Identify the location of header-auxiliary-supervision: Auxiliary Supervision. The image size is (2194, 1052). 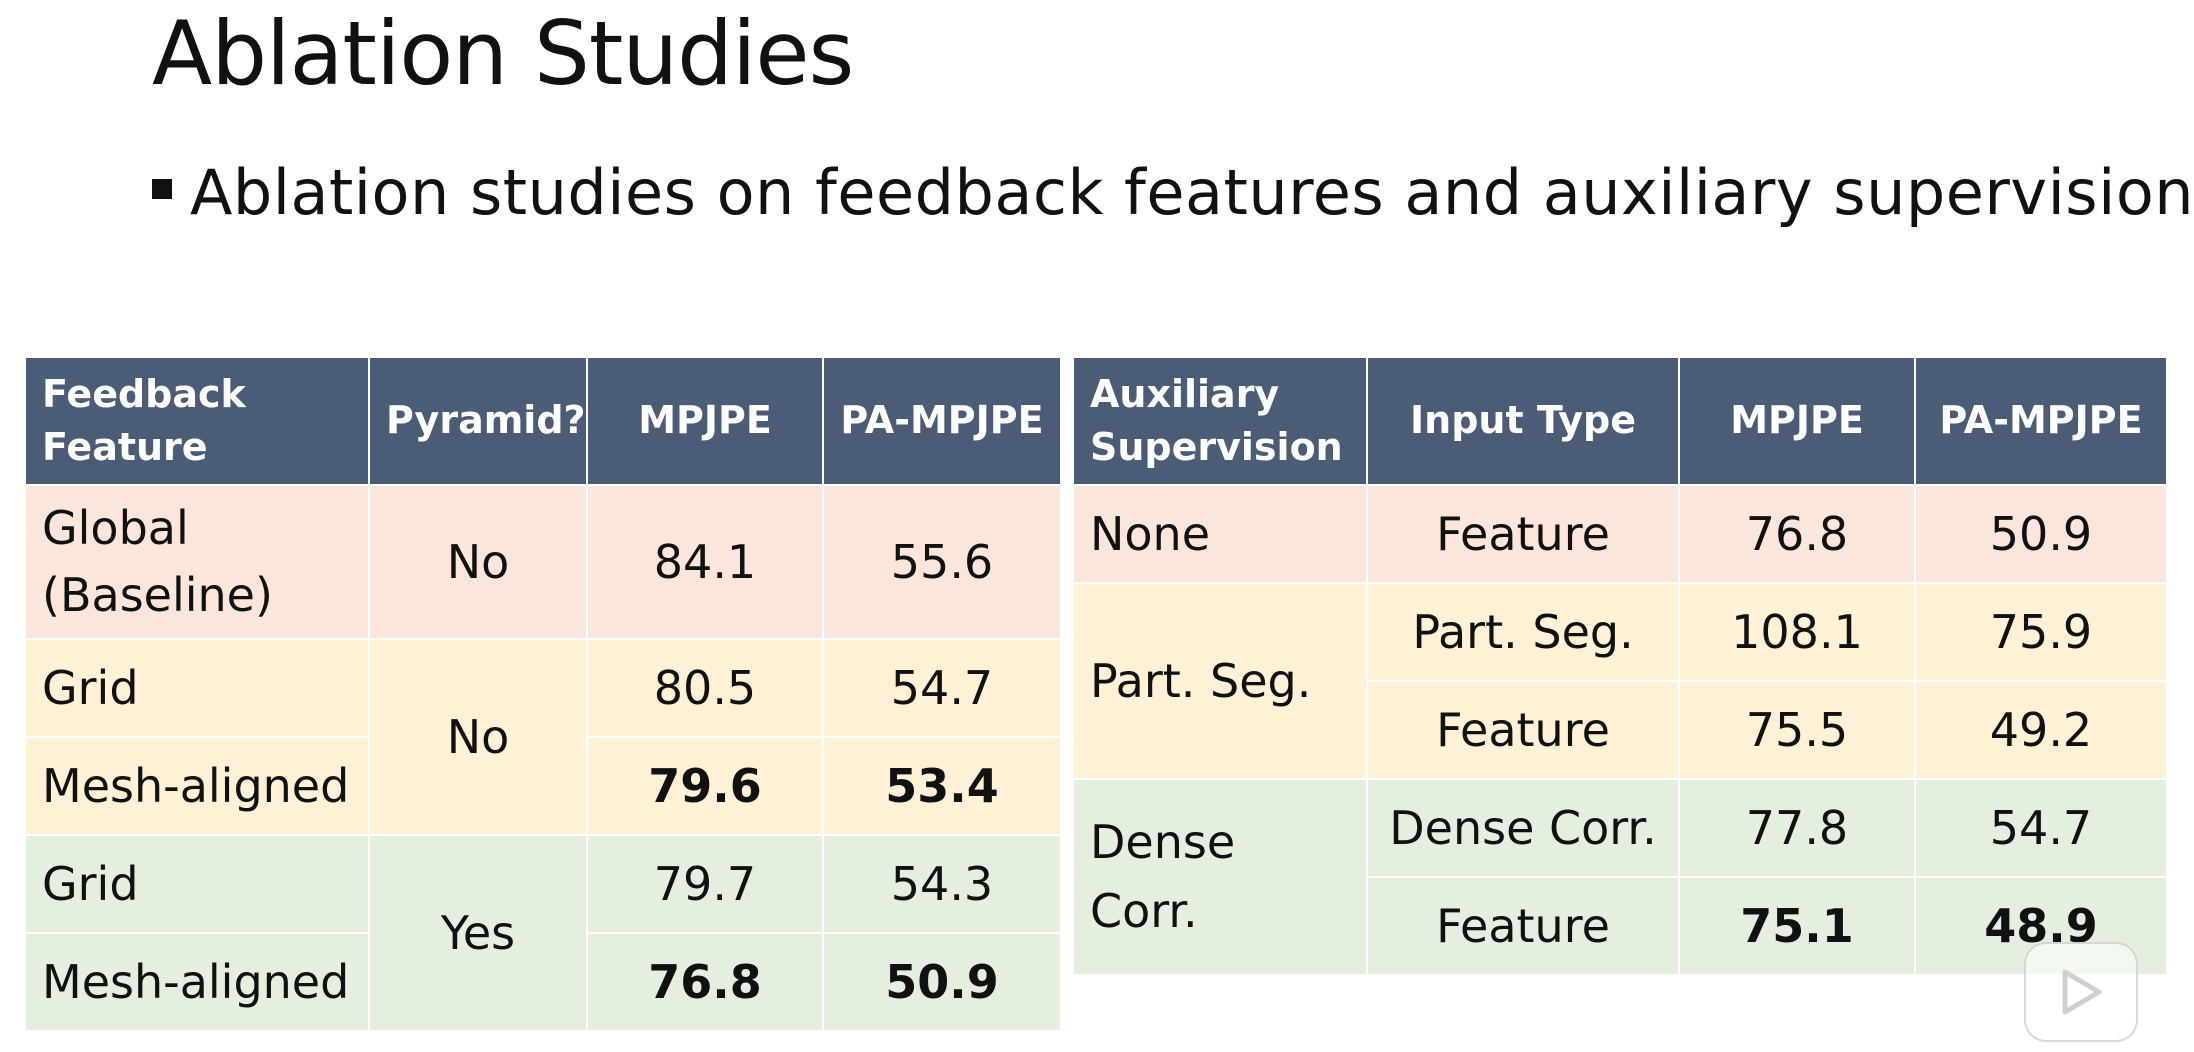
(1220, 421).